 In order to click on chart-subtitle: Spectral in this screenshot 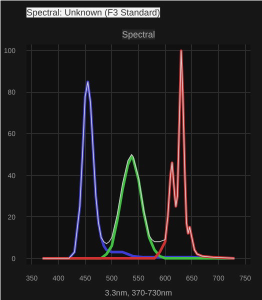, I will do `click(139, 35)`.